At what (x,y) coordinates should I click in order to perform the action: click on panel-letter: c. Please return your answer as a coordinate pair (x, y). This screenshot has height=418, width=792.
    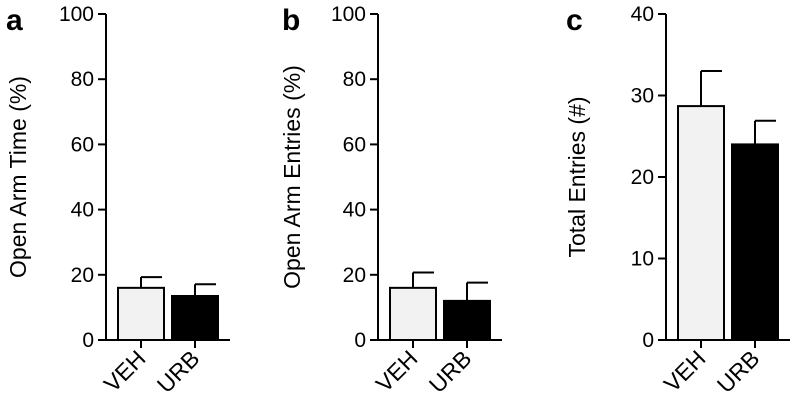
    Looking at the image, I should click on (574, 20).